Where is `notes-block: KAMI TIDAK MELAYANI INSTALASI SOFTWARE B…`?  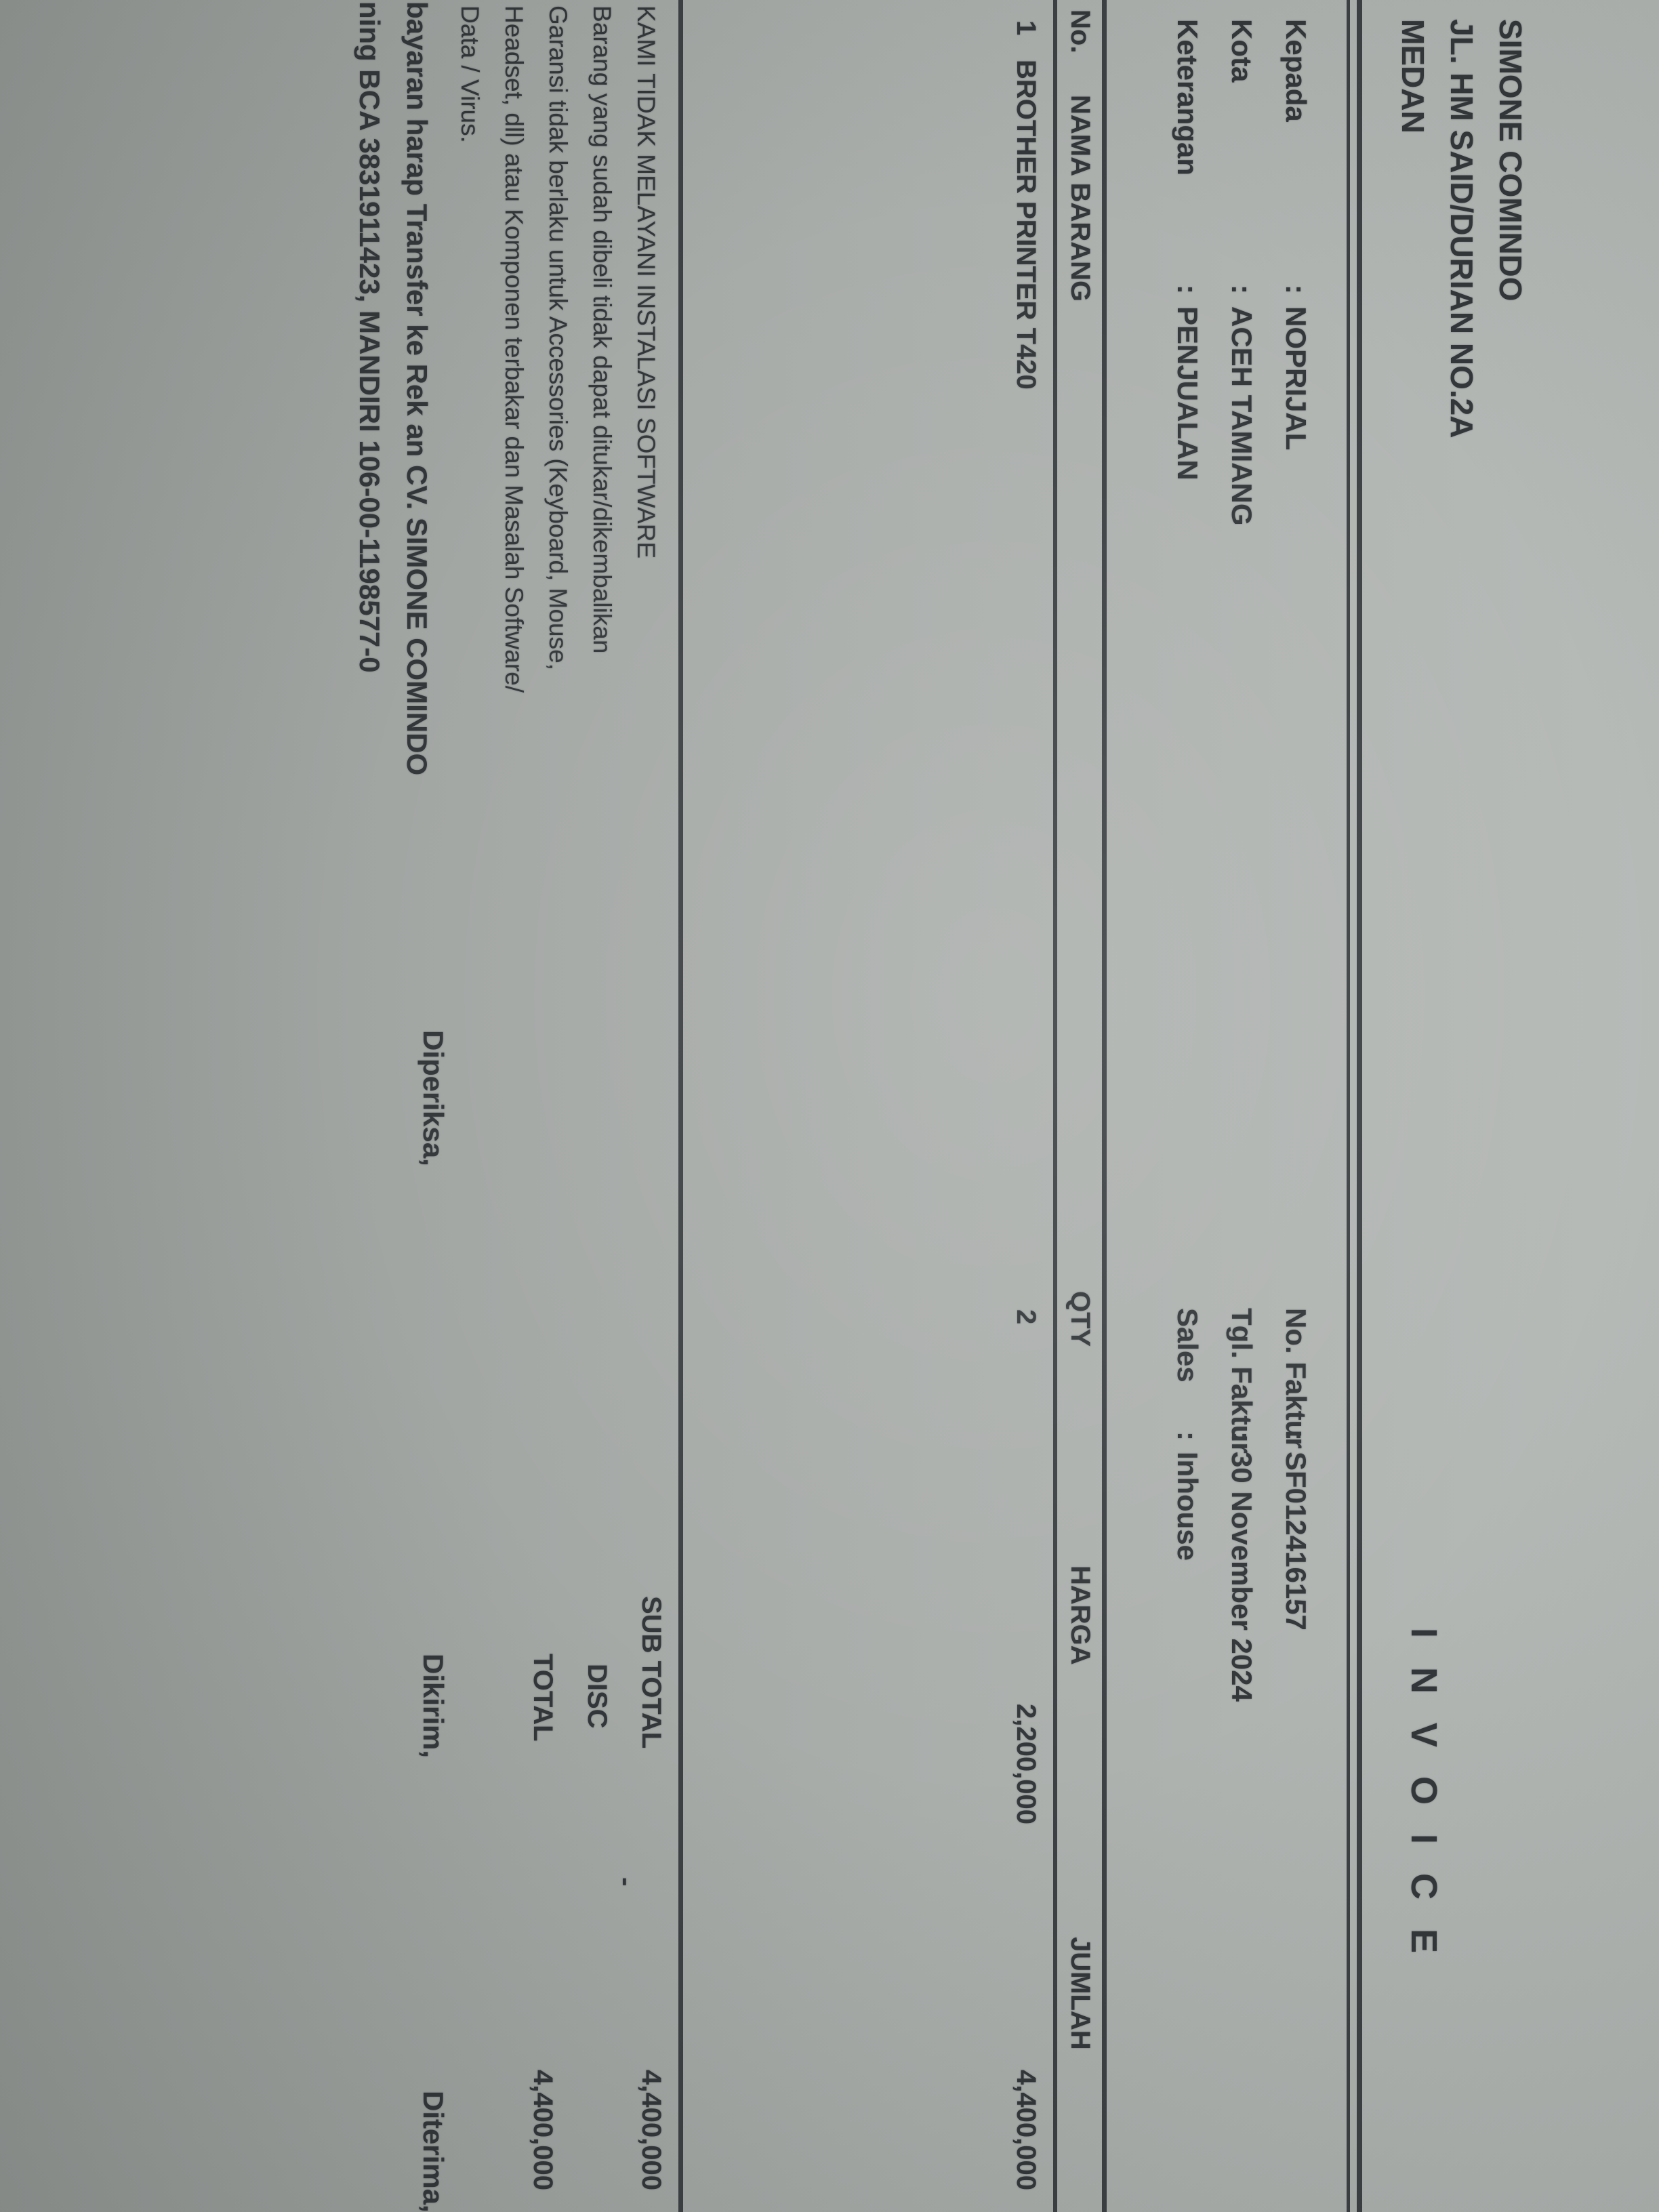
notes-block: KAMI TIDAK MELAYANI INSTALASI SOFTWARE B… is located at coordinates (558, 349).